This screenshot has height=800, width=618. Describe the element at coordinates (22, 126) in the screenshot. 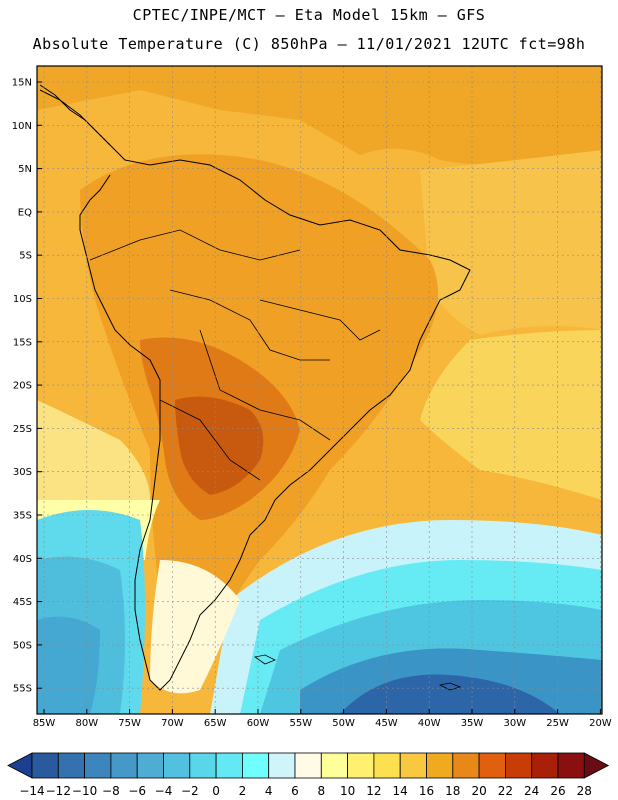

I see `lat-label: 10N` at that location.